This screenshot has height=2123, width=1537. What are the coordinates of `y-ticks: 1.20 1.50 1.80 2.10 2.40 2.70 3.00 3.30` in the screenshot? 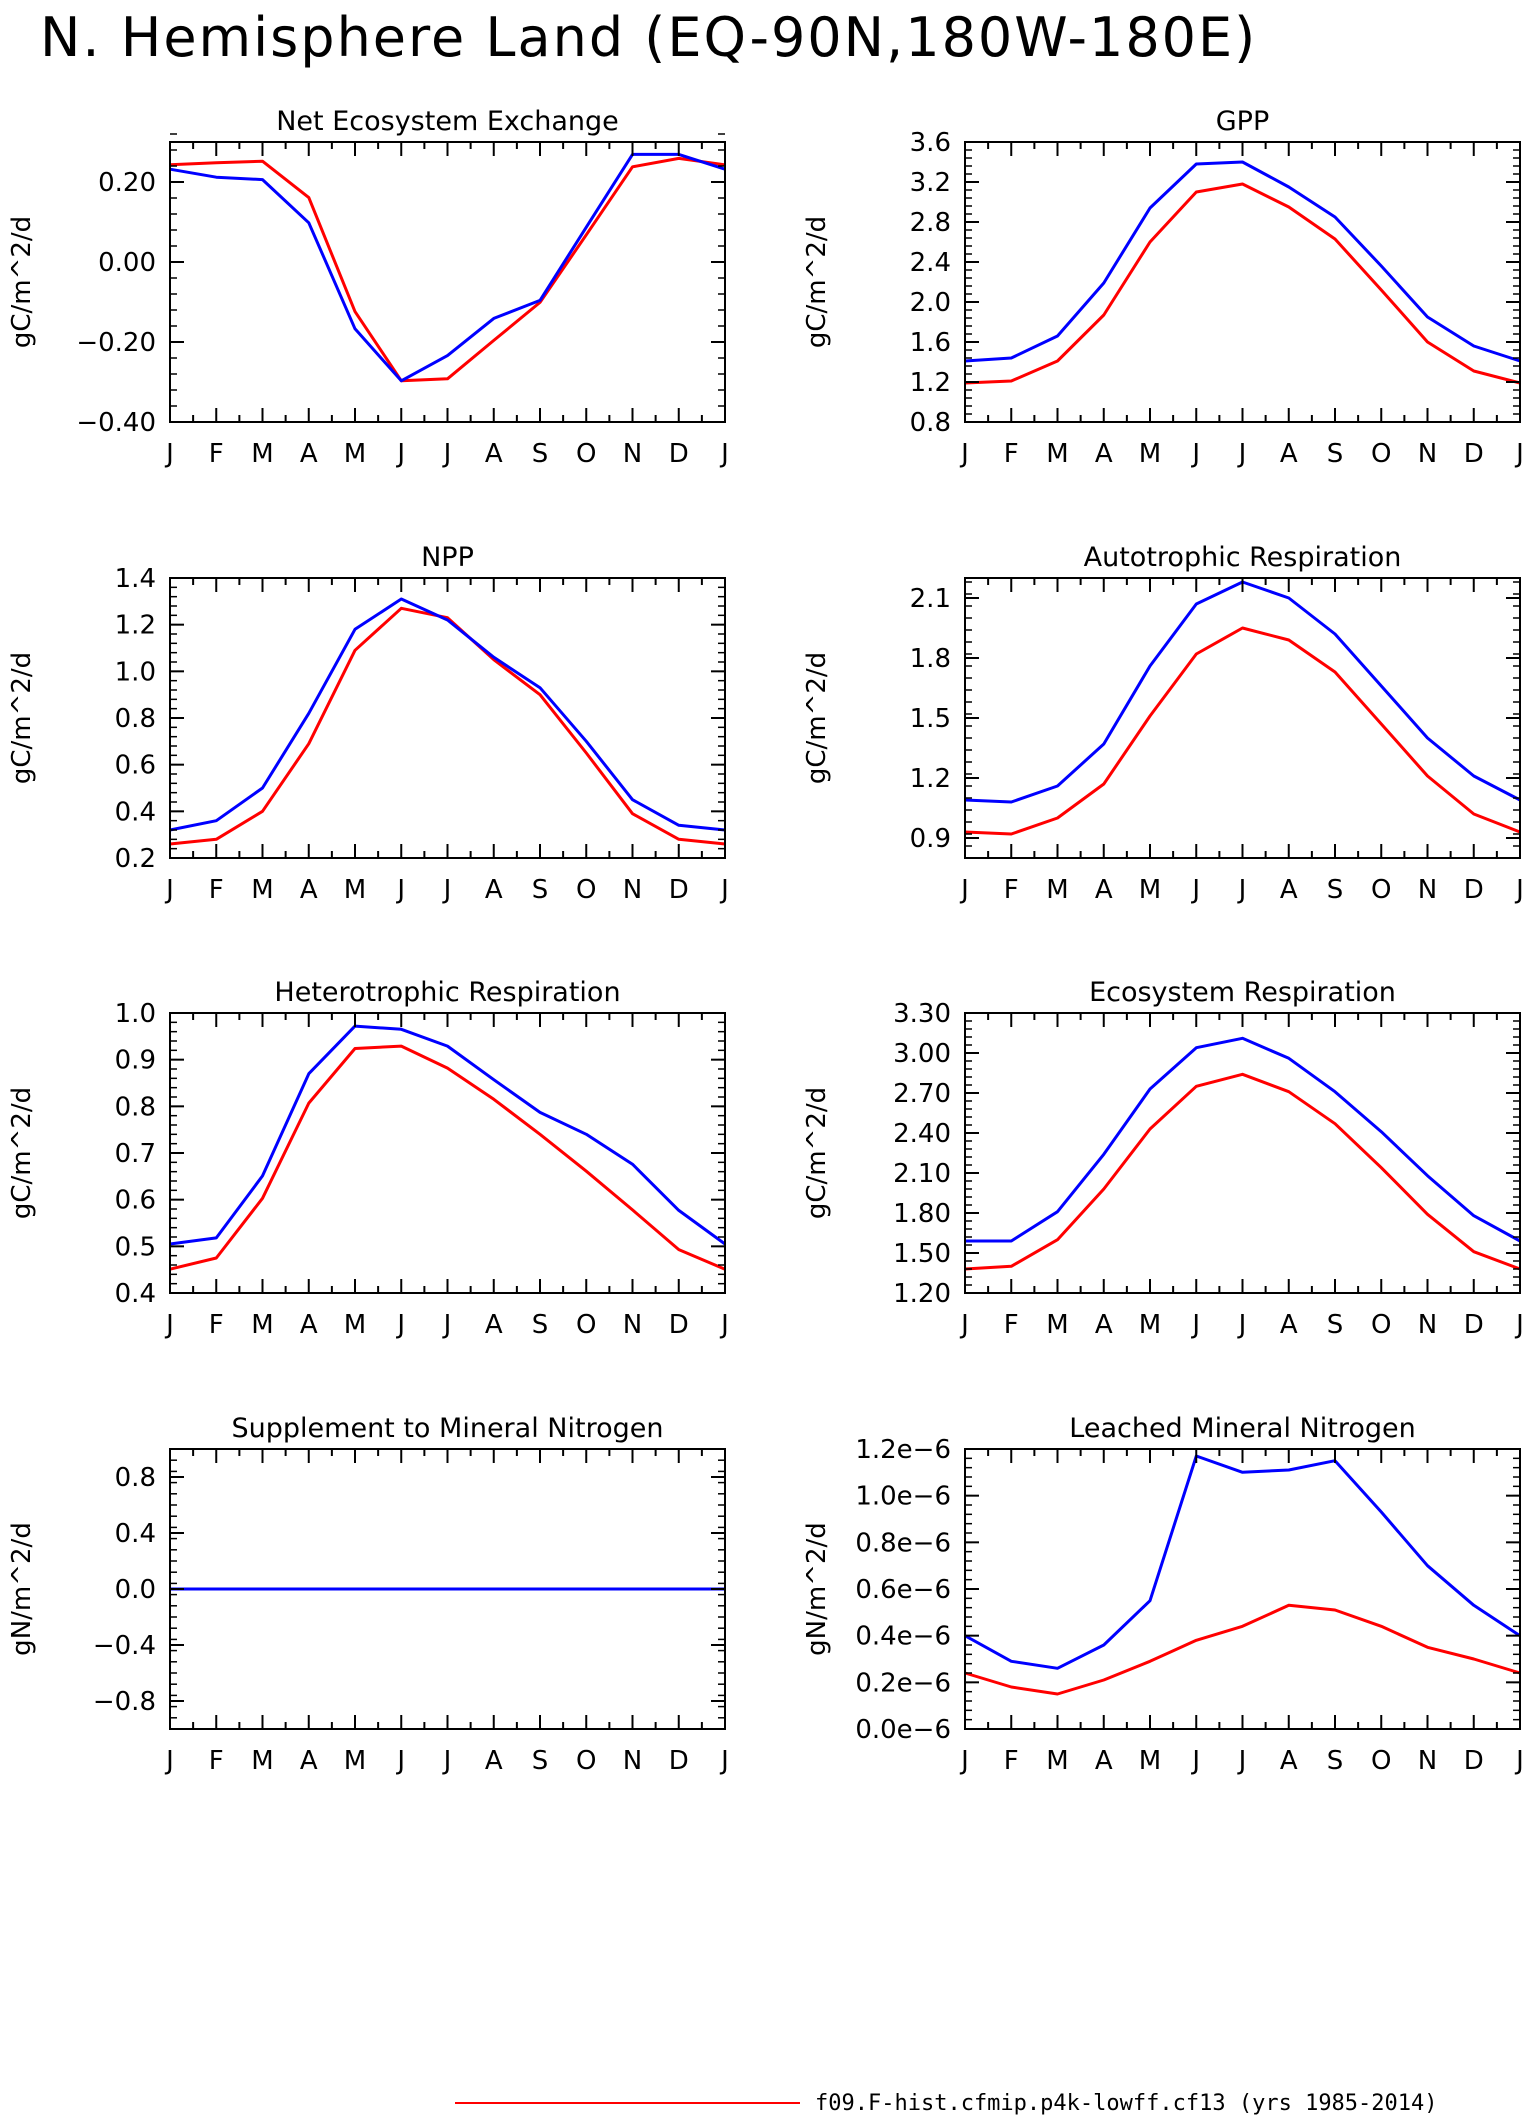 It's located at (1206, 1154).